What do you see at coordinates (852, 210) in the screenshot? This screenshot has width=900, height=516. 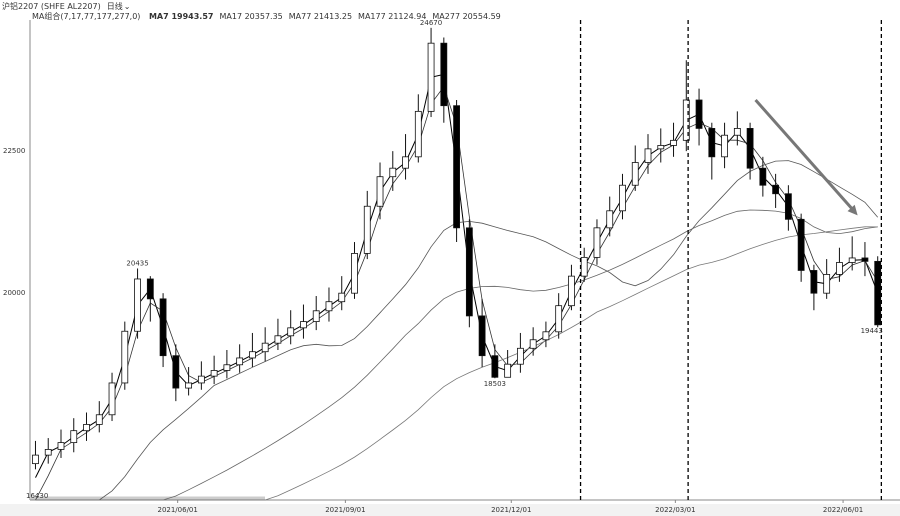 I see `arrow-head-icon` at bounding box center [852, 210].